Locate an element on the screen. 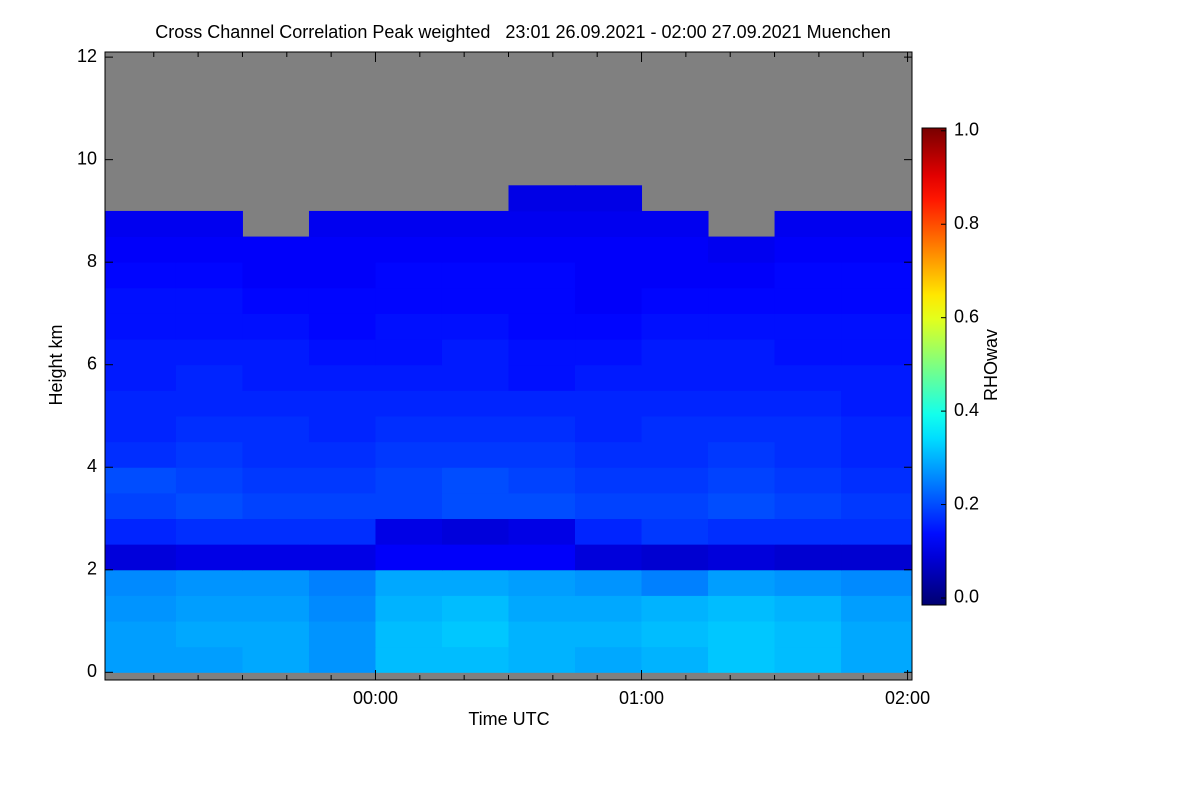 Image resolution: width=1200 pixels, height=800 pixels. colorbar-tick-label: 0.0 is located at coordinates (966, 597).